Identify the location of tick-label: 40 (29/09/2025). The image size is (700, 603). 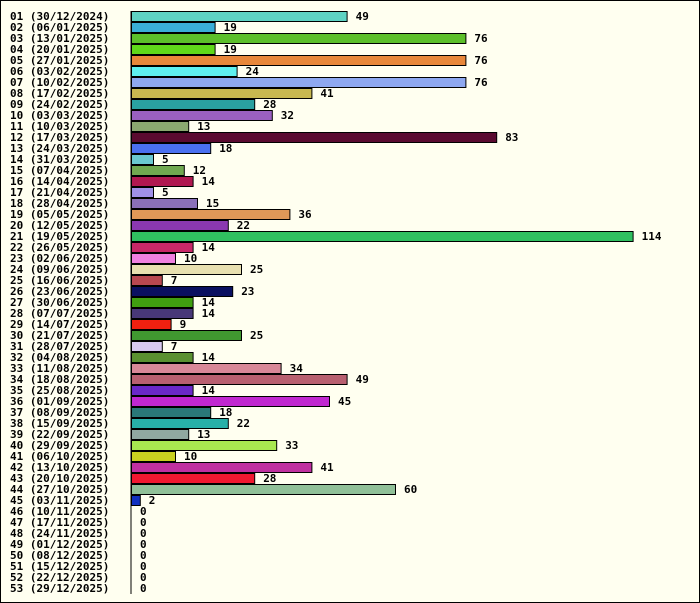
(59, 445).